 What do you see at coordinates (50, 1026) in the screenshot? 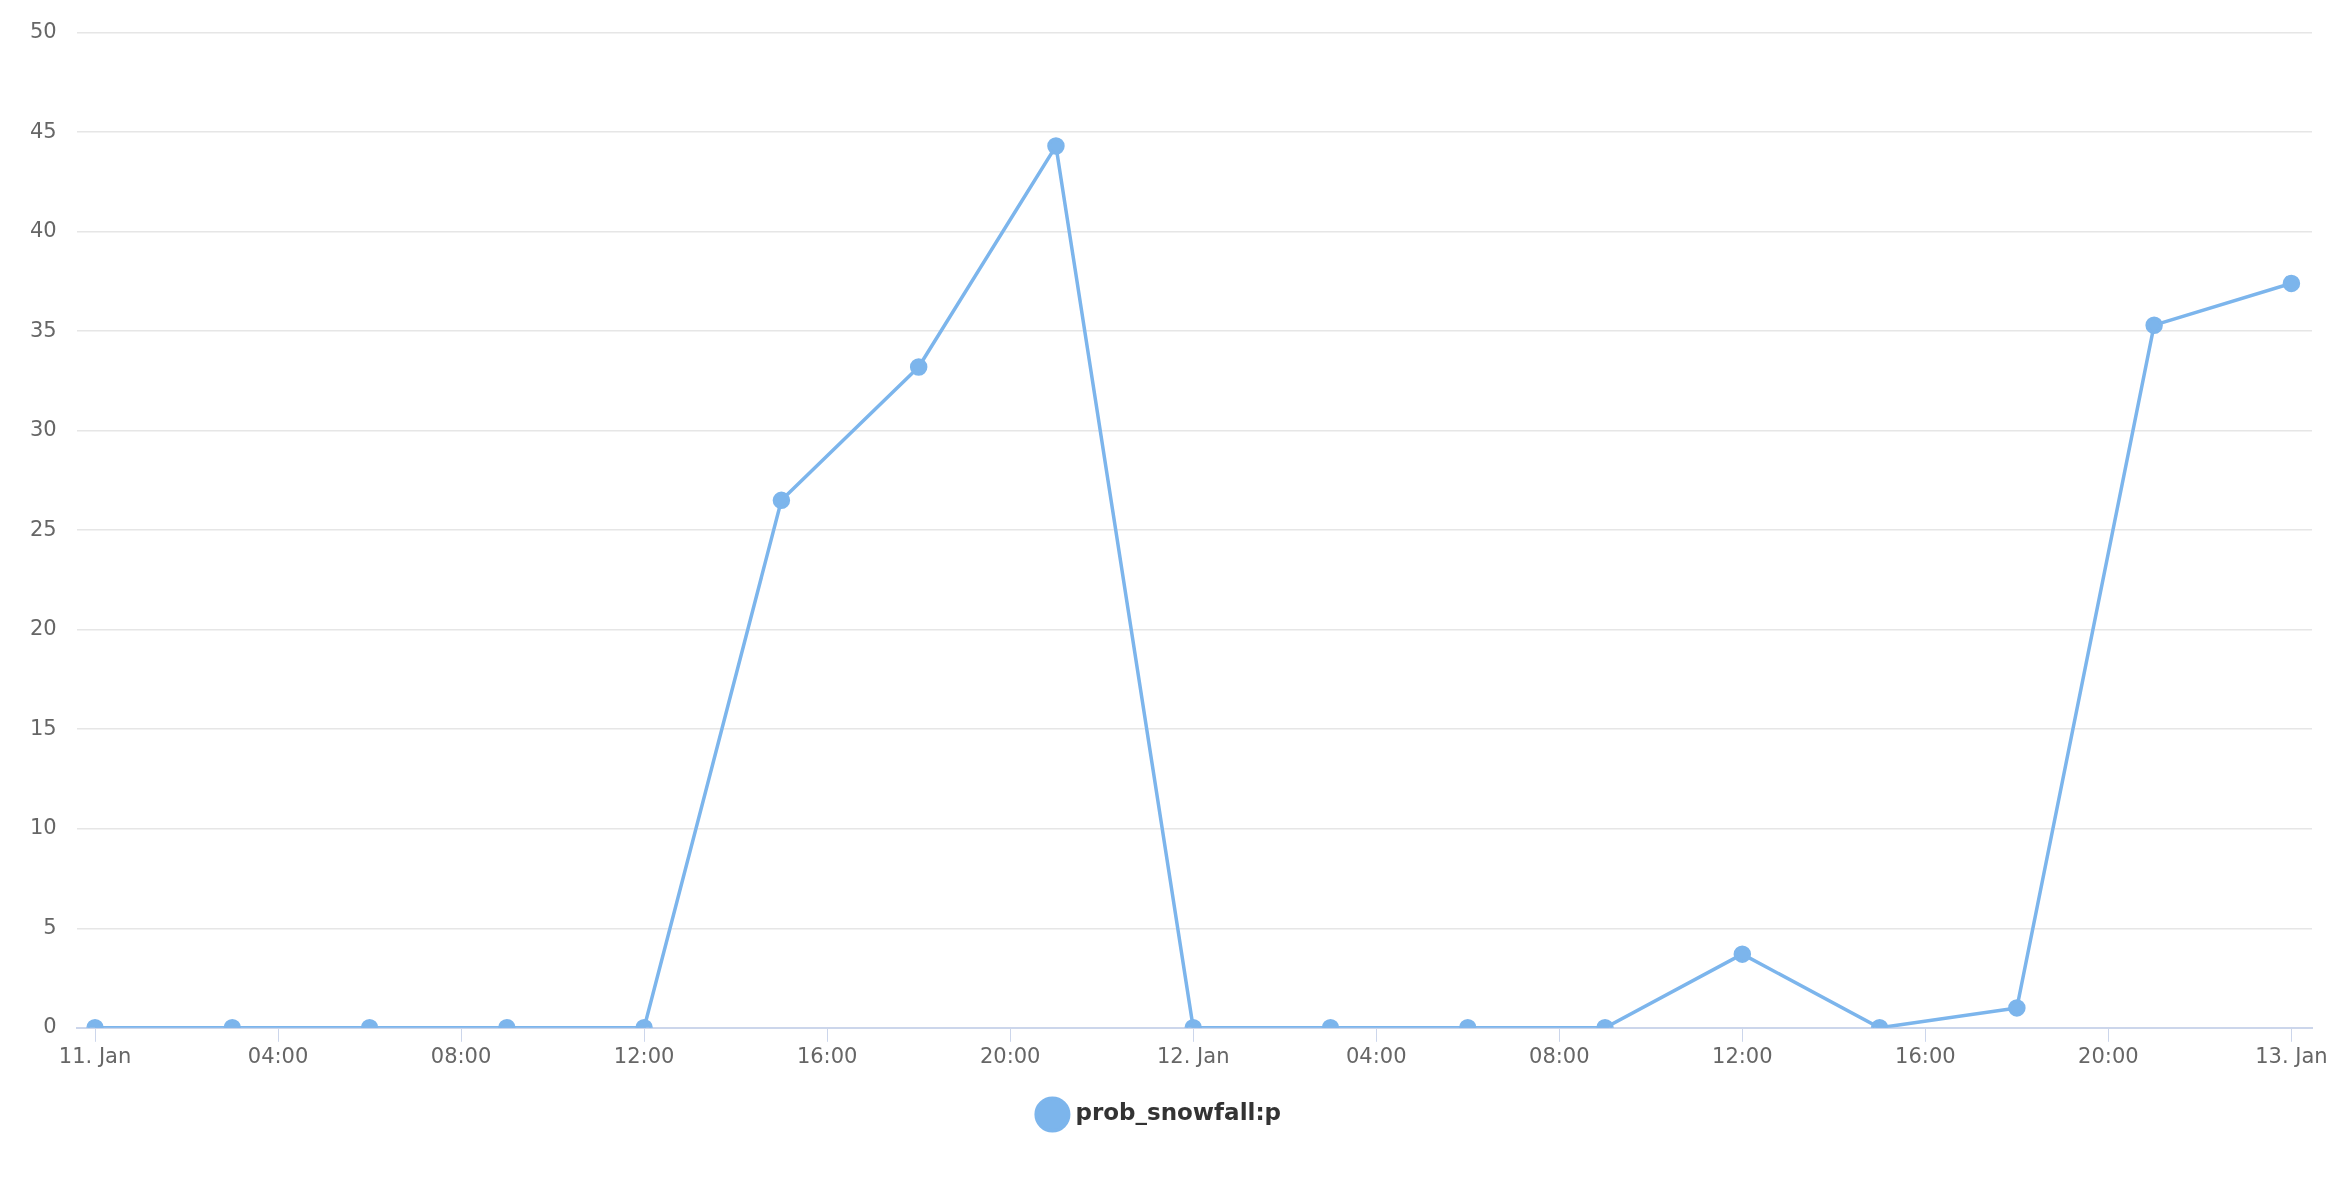
I see `y-tick-label: 0` at bounding box center [50, 1026].